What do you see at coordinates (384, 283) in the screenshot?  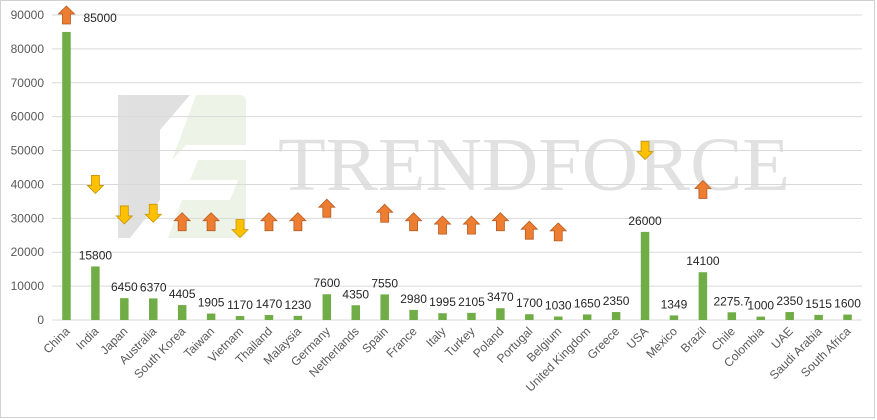 I see `data-label: 7550` at bounding box center [384, 283].